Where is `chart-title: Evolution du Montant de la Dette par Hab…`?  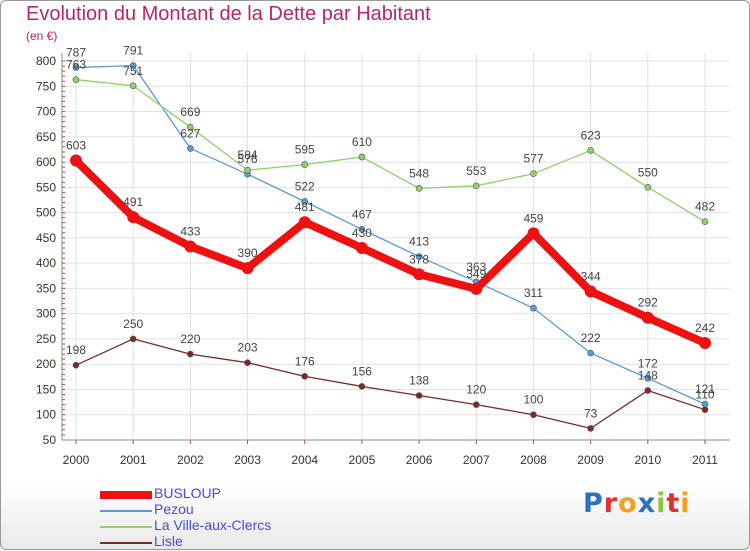 chart-title: Evolution du Montant de la Dette par Hab… is located at coordinates (228, 14).